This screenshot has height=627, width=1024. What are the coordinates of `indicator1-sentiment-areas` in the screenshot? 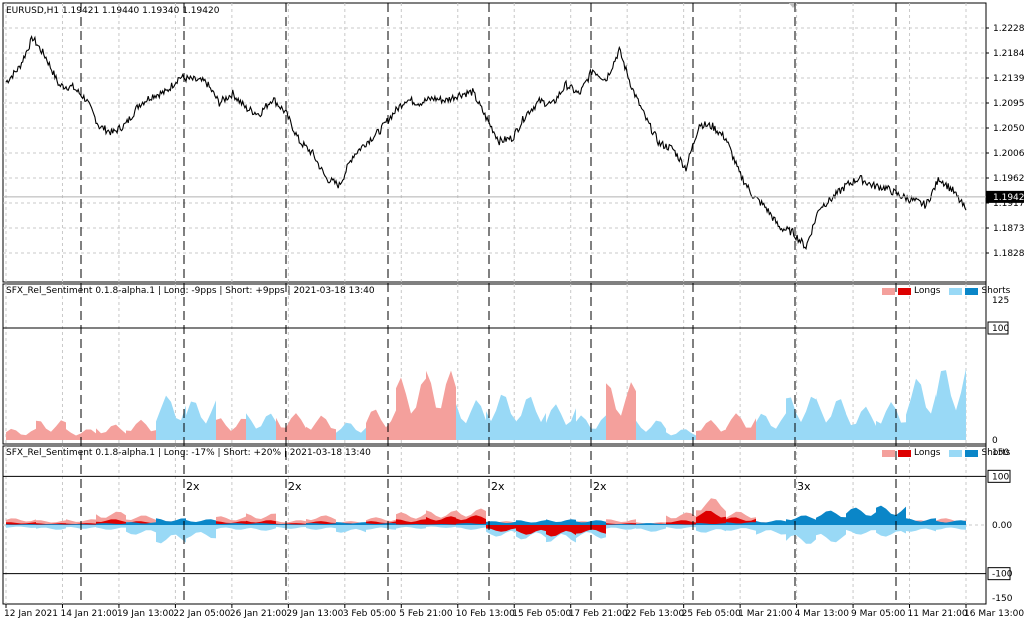 It's located at (486, 404).